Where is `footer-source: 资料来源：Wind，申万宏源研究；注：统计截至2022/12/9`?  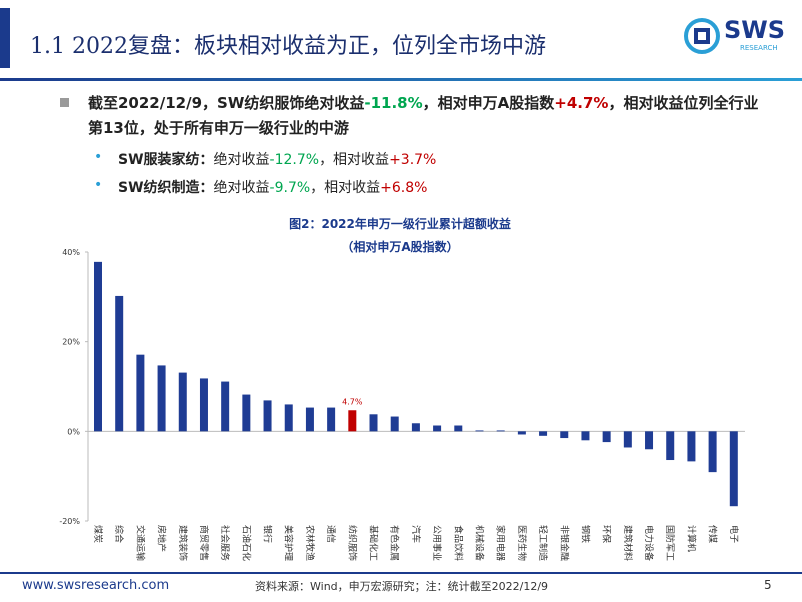
footer-source: 资料来源：Wind，申万宏源研究；注：统计截至2022/12/9 is located at coordinates (402, 586).